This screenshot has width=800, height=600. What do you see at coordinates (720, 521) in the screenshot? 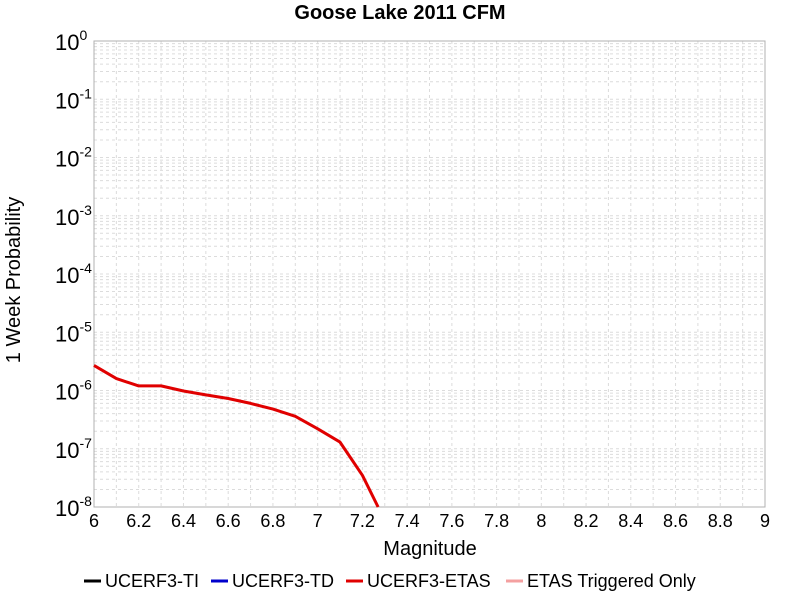
I see `x-tick-label: 8.8` at bounding box center [720, 521].